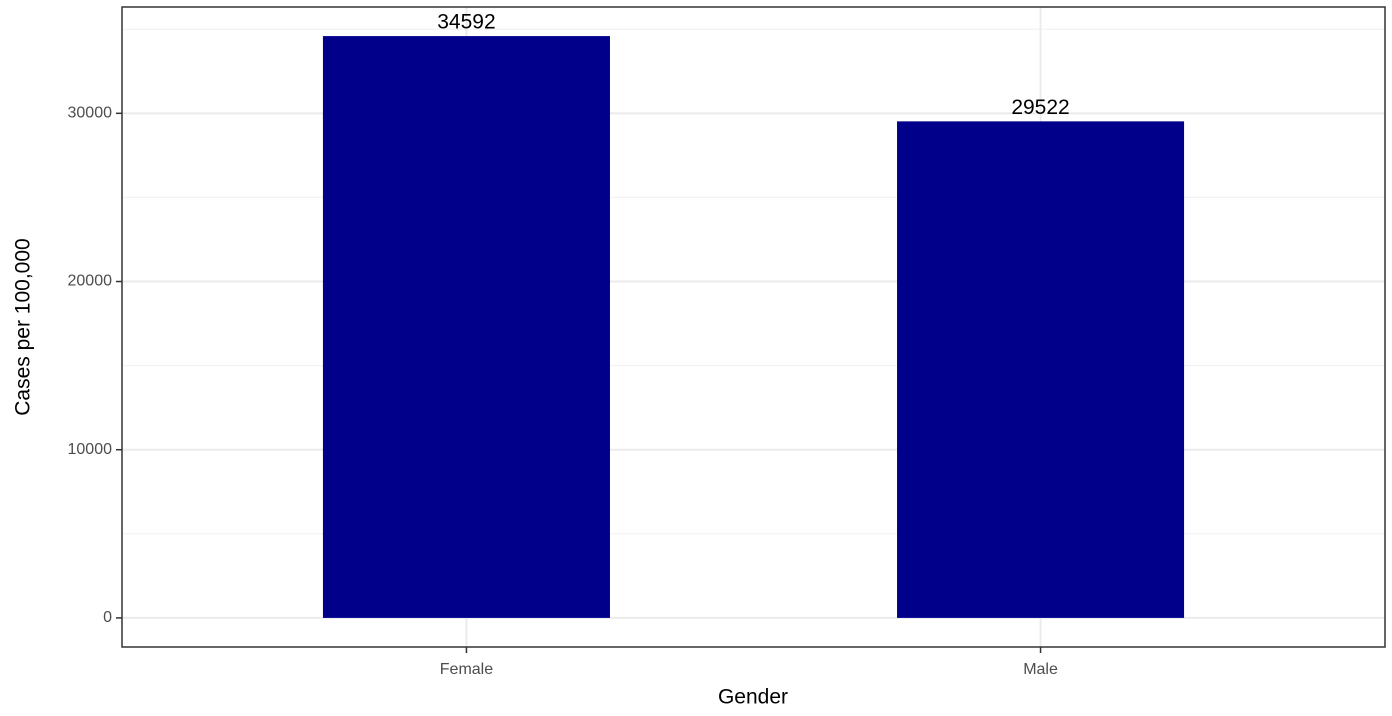  I want to click on x-tick-label: Male, so click(1040, 669).